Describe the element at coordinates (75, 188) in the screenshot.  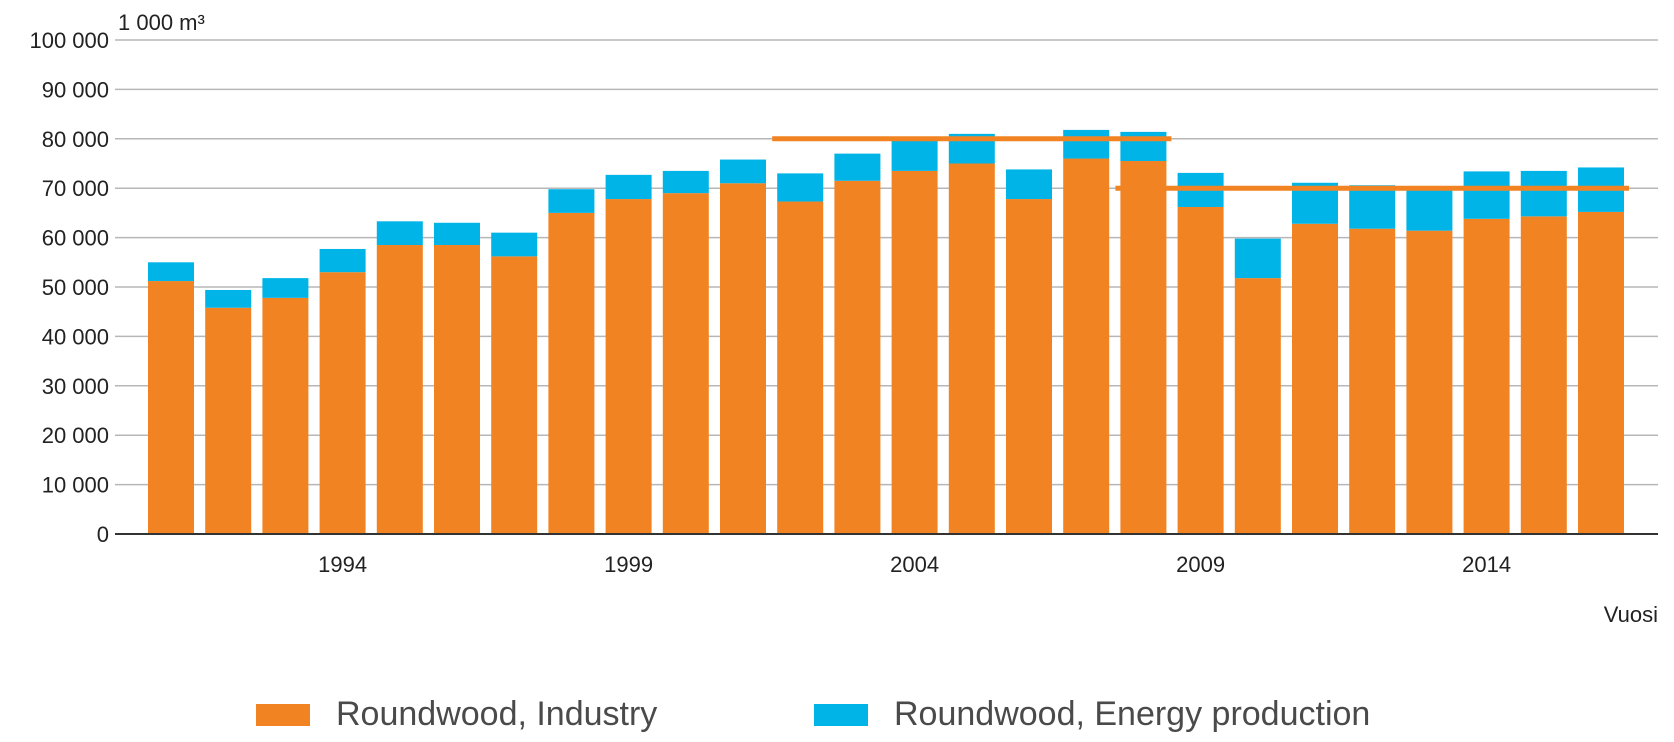
I see `y-tick-label: 70 000` at that location.